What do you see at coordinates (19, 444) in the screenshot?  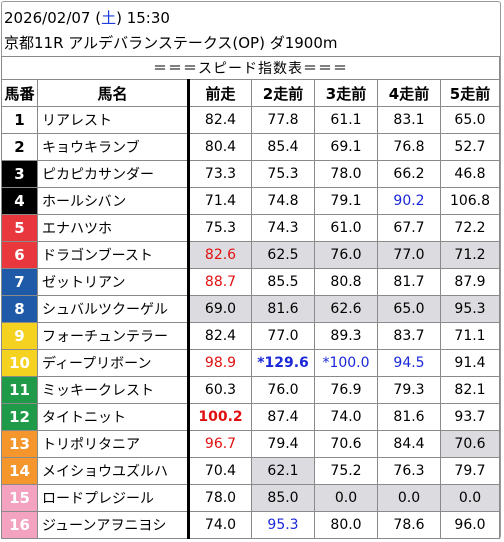 I see `horse-number: 13` at bounding box center [19, 444].